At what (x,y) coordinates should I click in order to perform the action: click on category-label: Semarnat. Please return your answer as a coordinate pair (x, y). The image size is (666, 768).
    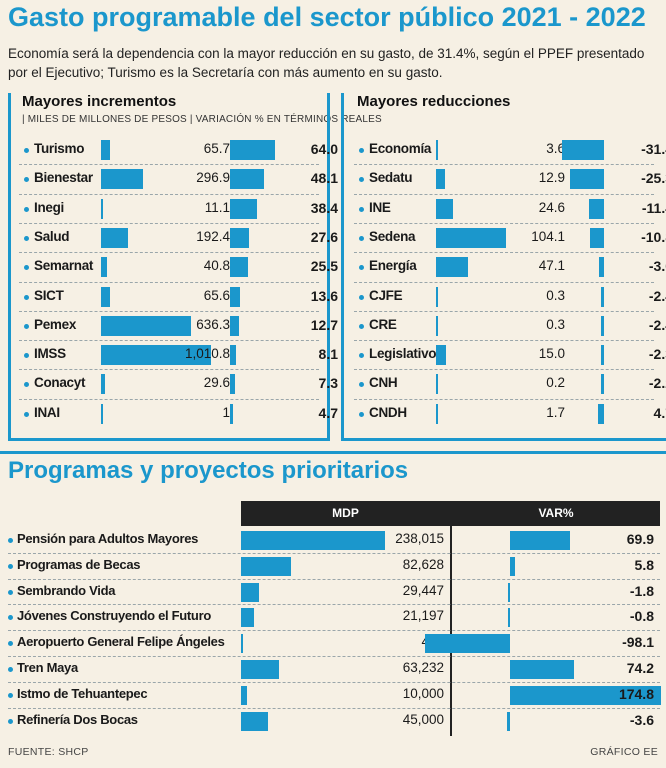
    Looking at the image, I should click on (64, 266).